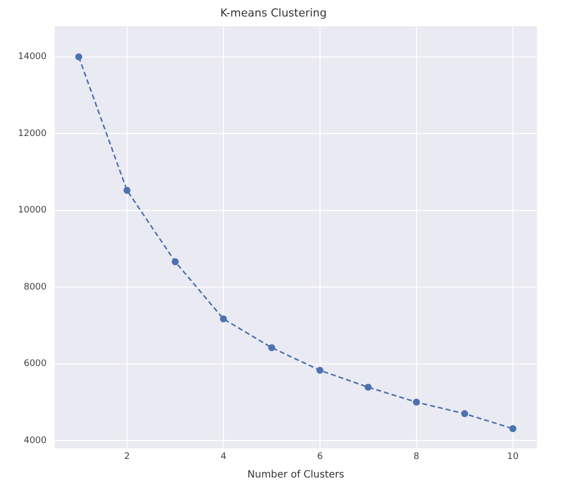 The image size is (562, 490). Describe the element at coordinates (32, 211) in the screenshot. I see `y-tick-label: 10000` at that location.